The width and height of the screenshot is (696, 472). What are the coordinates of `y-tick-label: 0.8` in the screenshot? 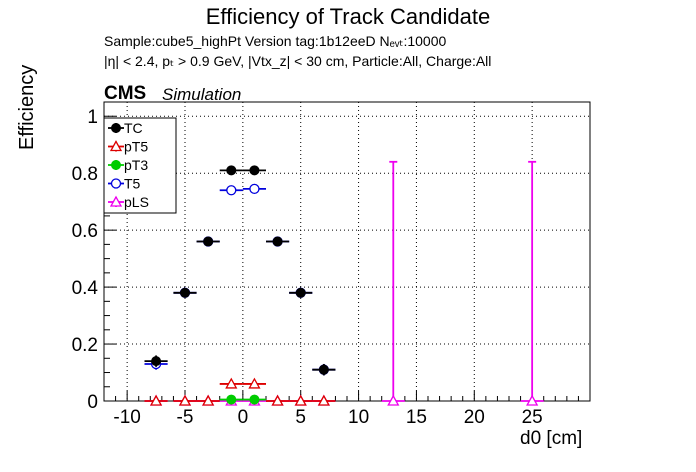 It's located at (85, 174).